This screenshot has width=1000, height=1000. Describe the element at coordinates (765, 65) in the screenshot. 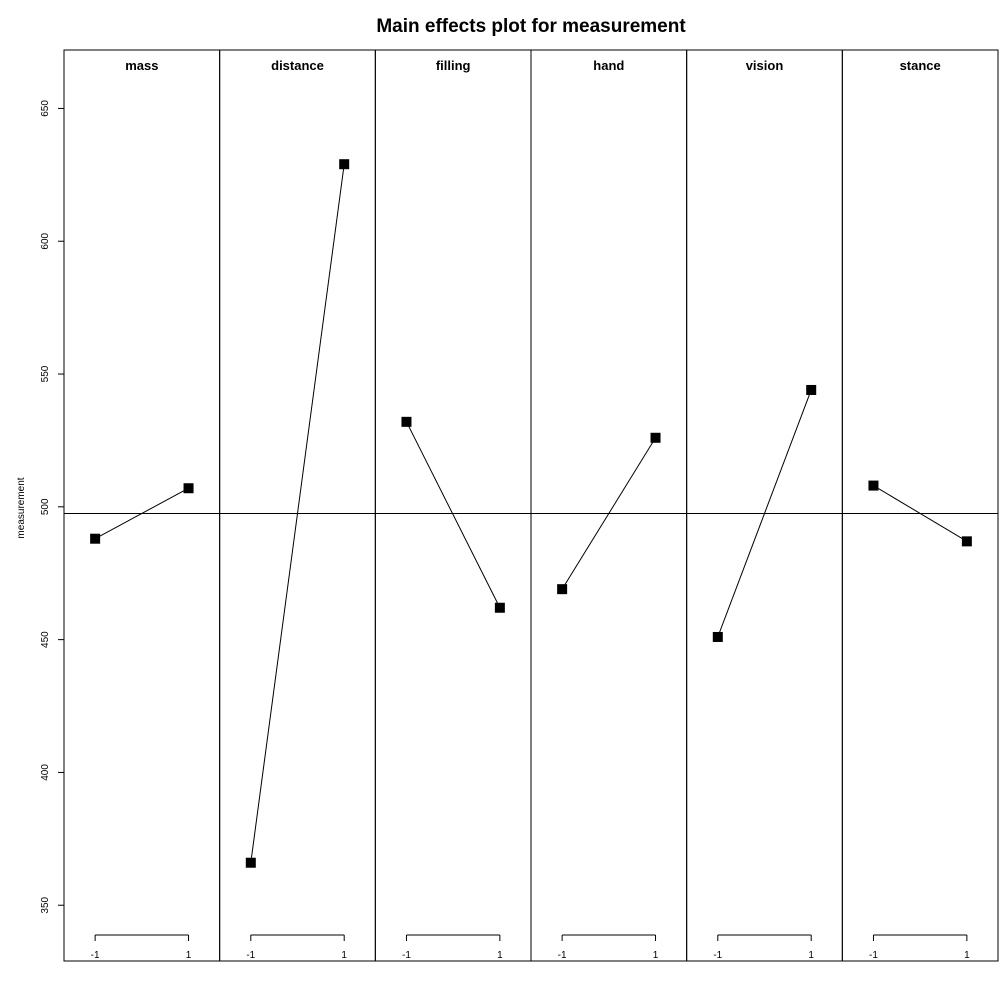

I see `facet-label-vision: vision` at that location.